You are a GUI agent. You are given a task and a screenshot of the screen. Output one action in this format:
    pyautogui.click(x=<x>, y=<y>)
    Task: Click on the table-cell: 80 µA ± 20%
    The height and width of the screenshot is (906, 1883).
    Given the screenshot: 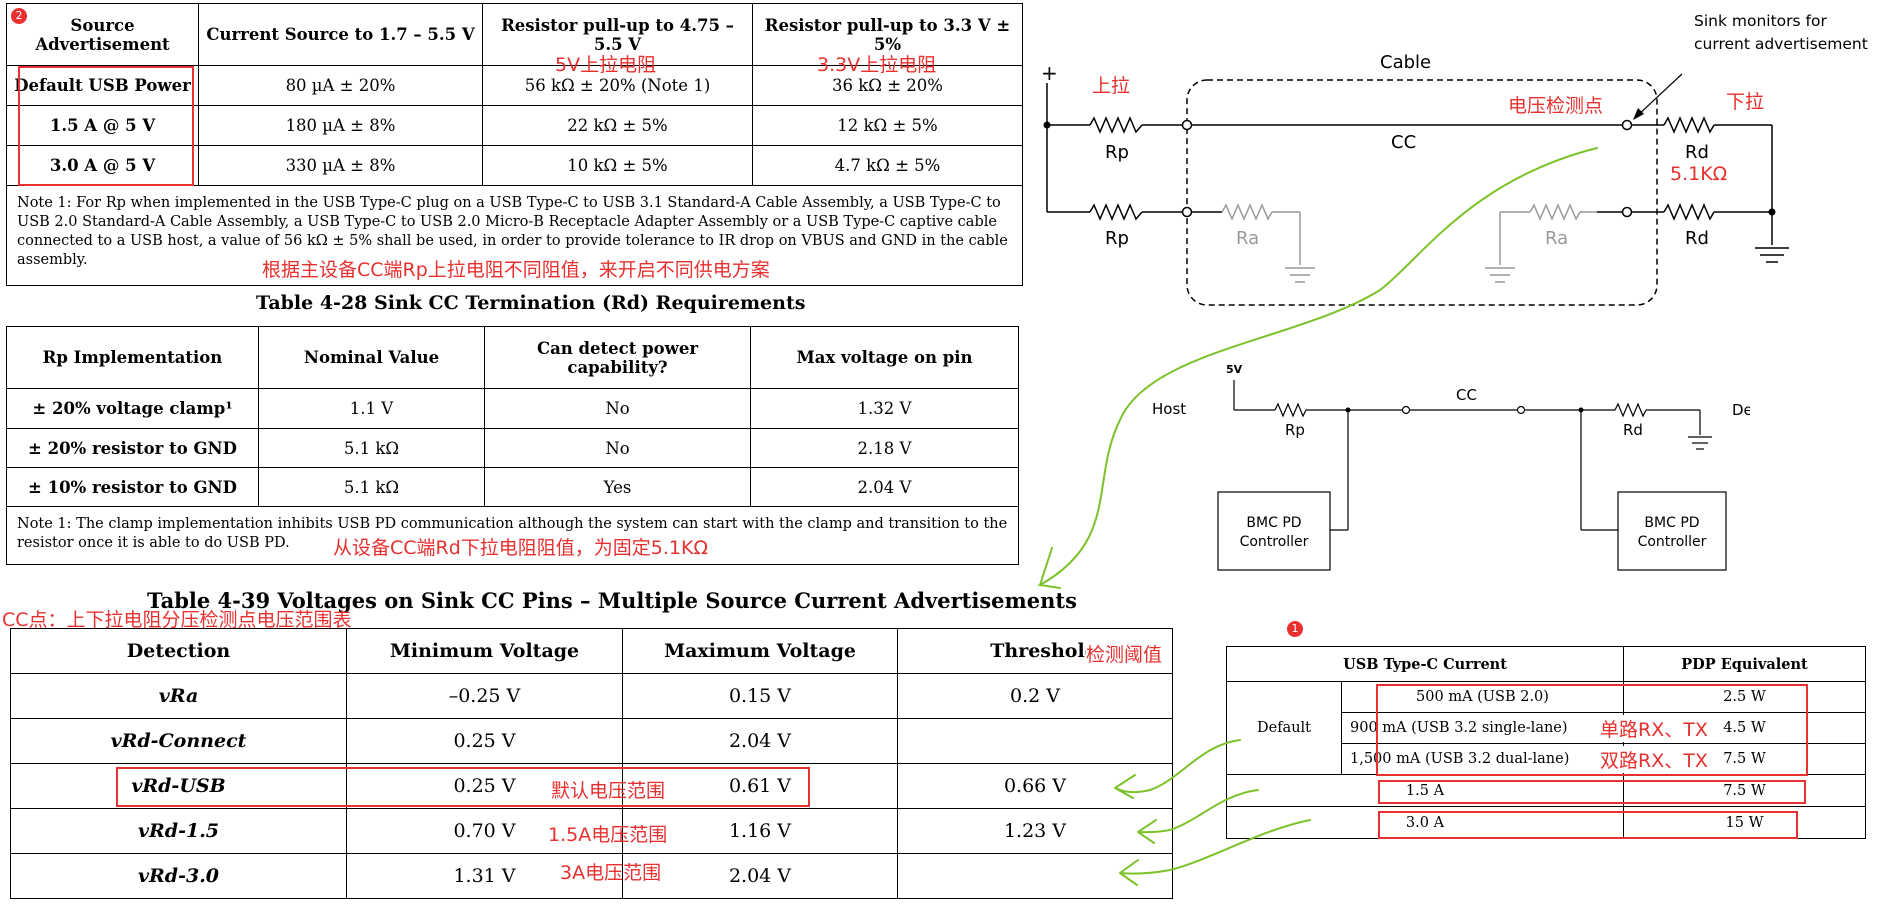 What is the action you would take?
    pyautogui.click(x=341, y=86)
    